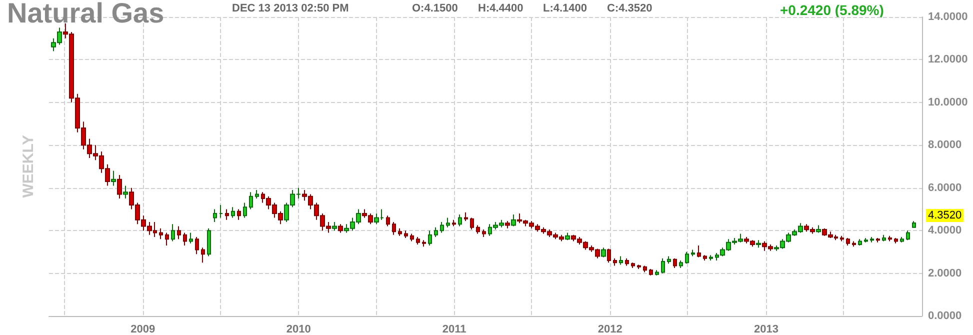 The height and width of the screenshot is (335, 973). Describe the element at coordinates (945, 216) in the screenshot. I see `annotation: 4.3520` at that location.